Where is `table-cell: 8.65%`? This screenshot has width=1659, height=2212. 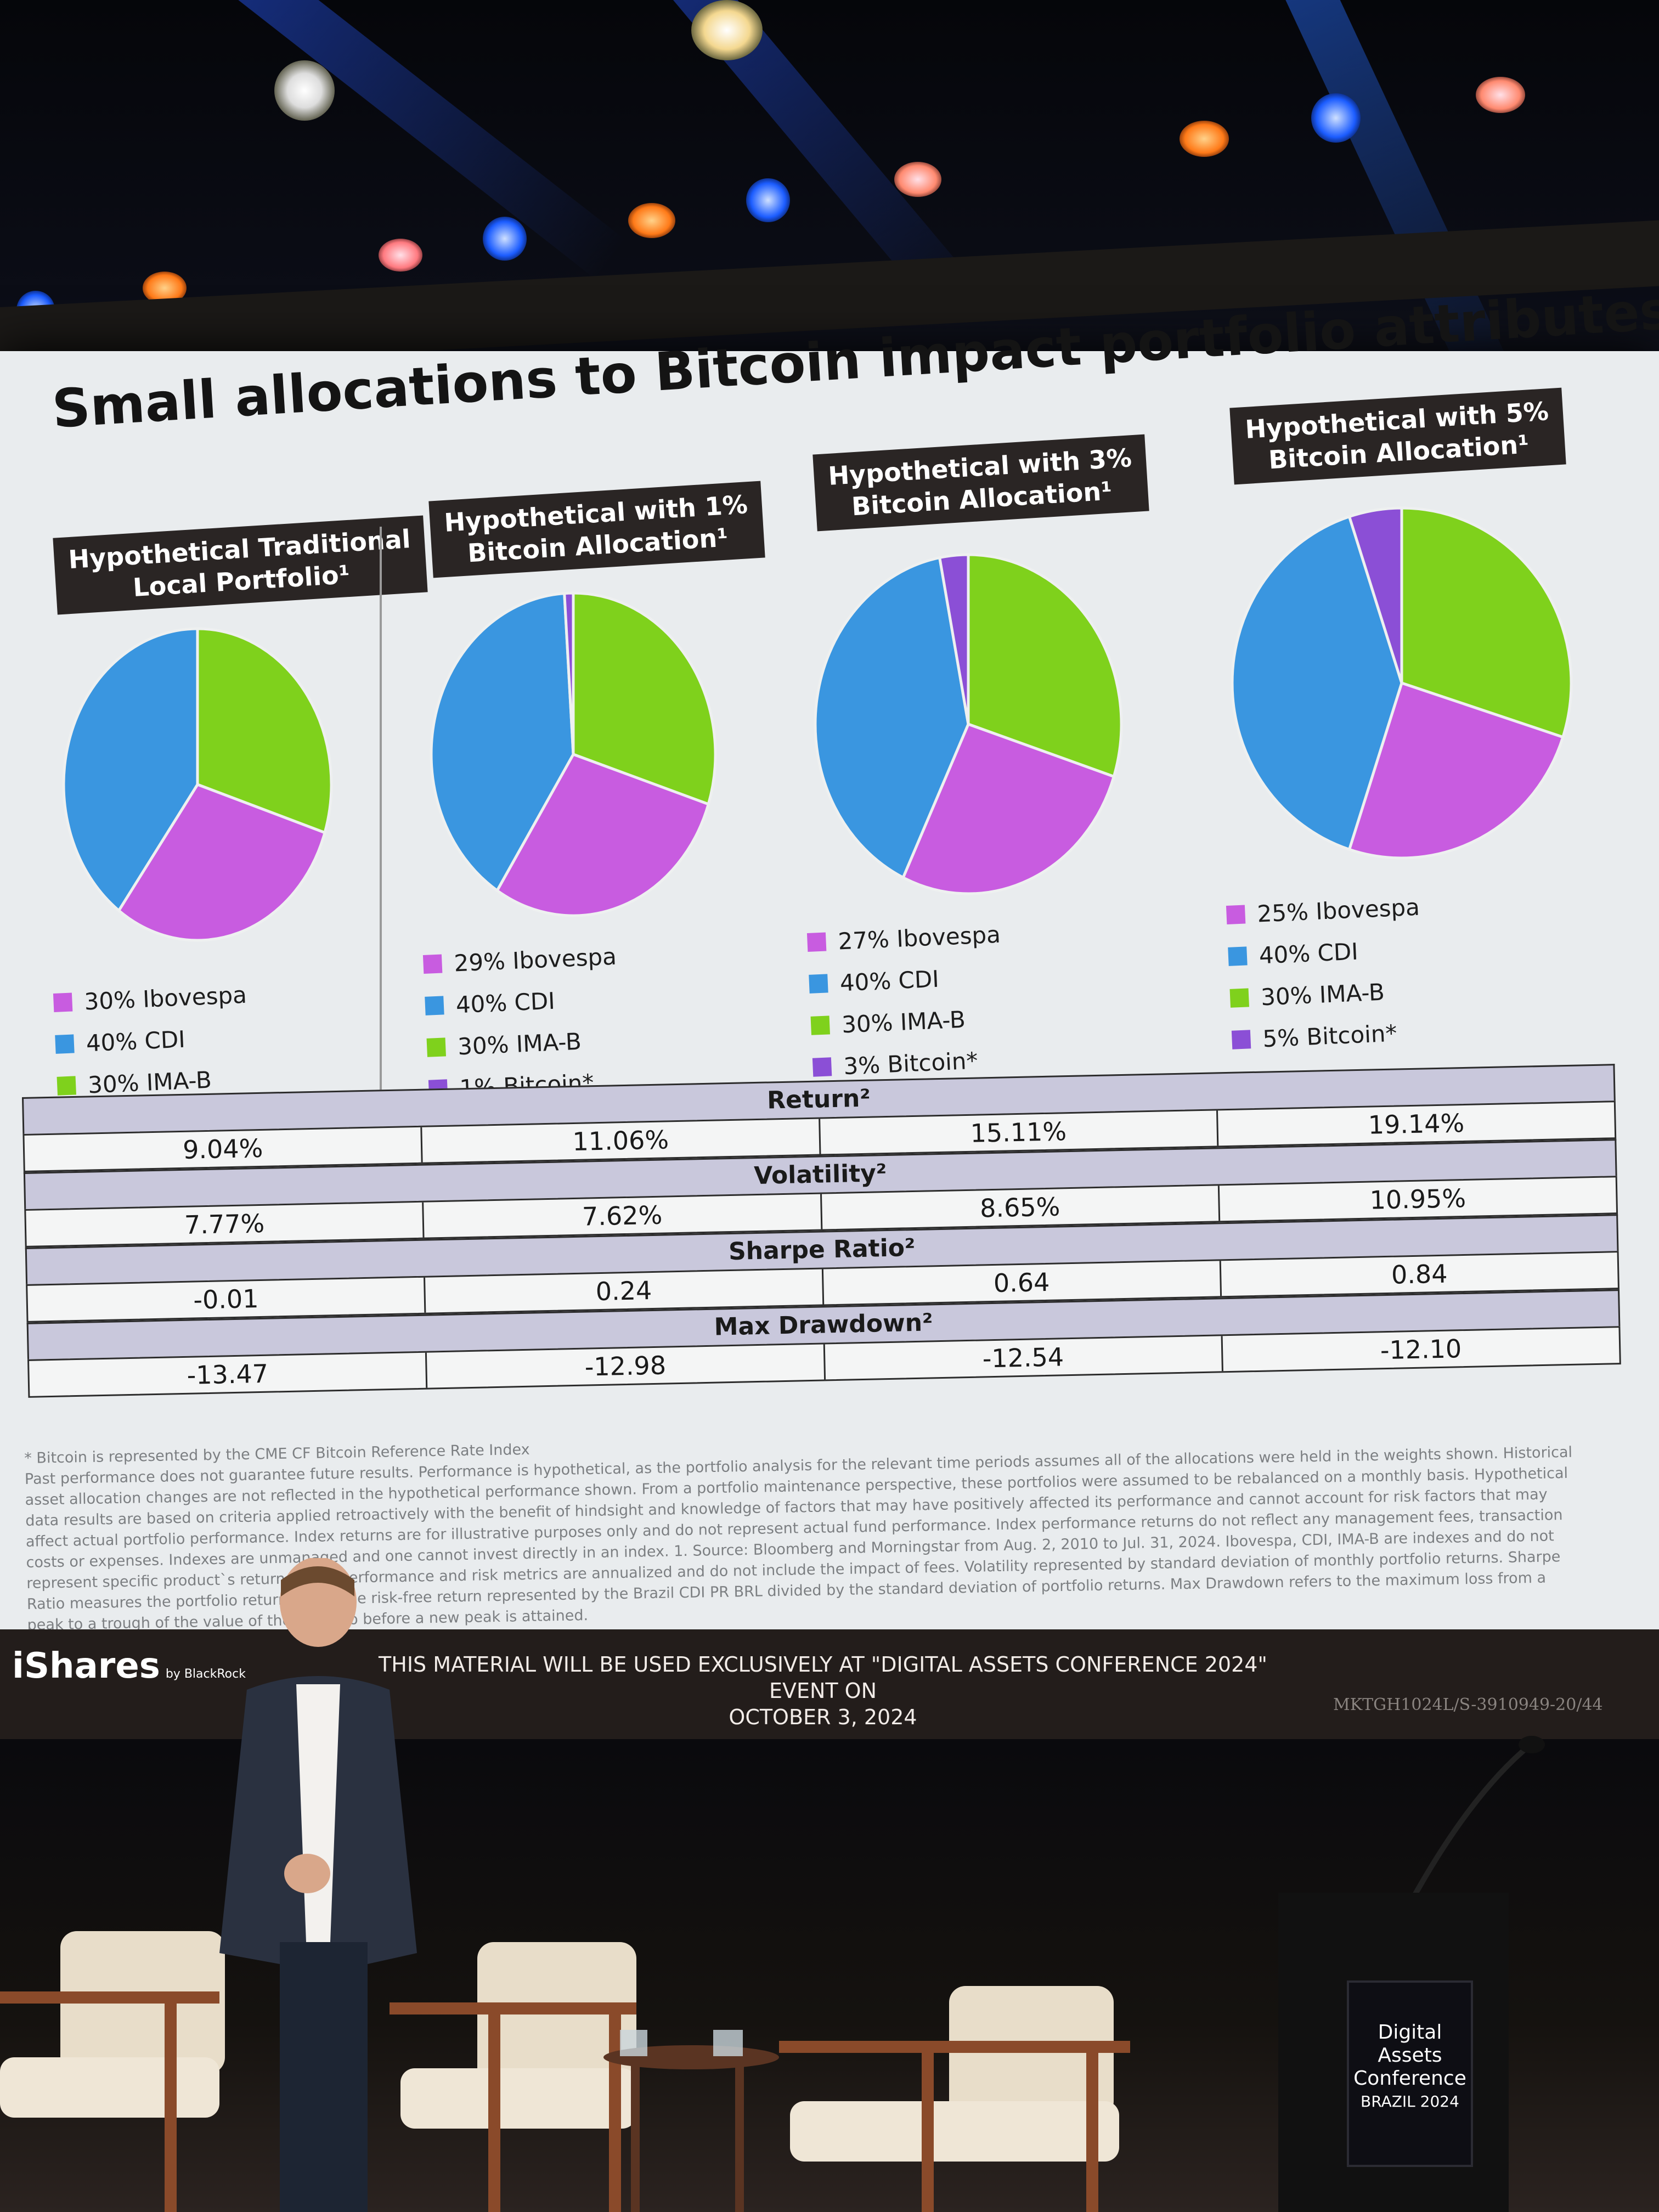 table-cell: 8.65% is located at coordinates (1021, 1207).